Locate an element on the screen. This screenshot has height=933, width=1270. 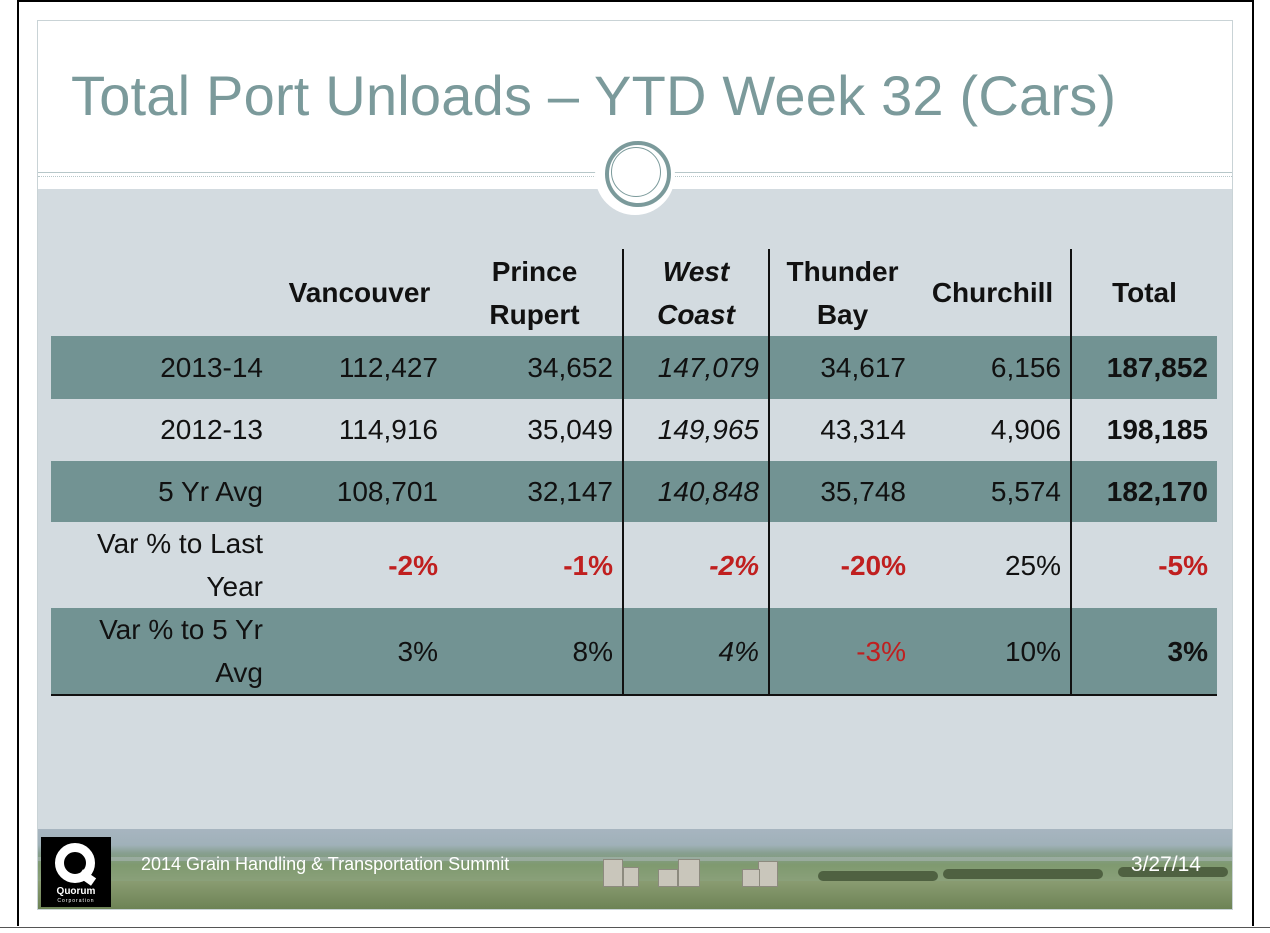
cell-thunder-bay: -20% is located at coordinates (841, 565).